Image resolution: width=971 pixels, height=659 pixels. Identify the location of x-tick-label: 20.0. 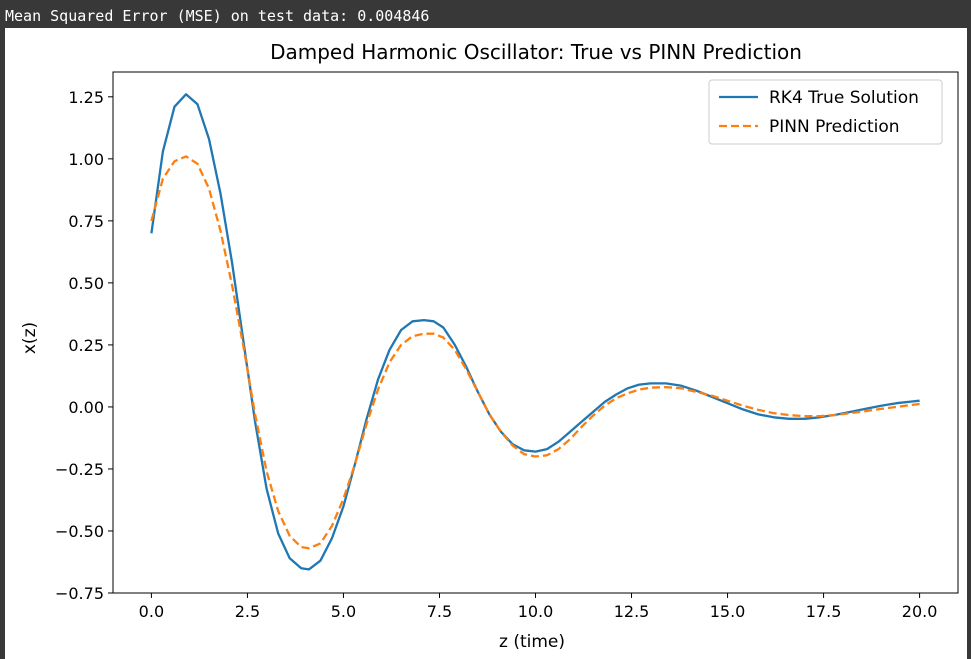
(920, 611).